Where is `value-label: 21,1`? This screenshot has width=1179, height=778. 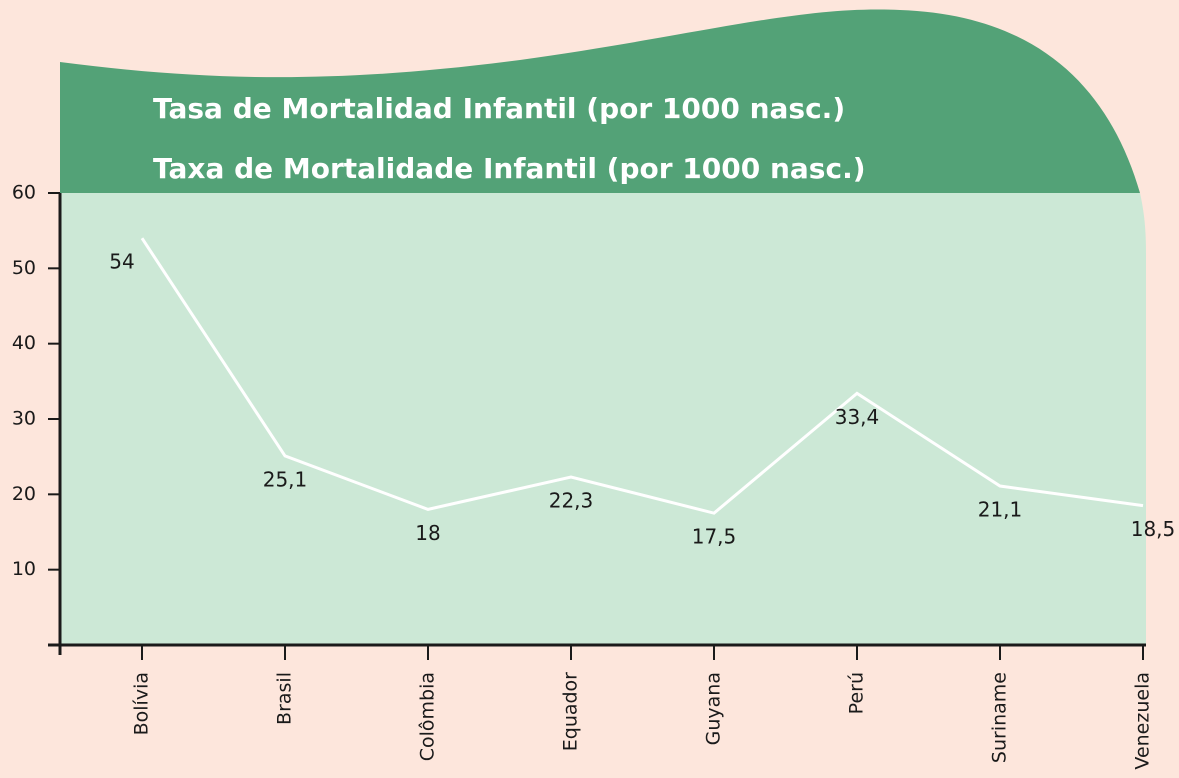
value-label: 21,1 is located at coordinates (1000, 510).